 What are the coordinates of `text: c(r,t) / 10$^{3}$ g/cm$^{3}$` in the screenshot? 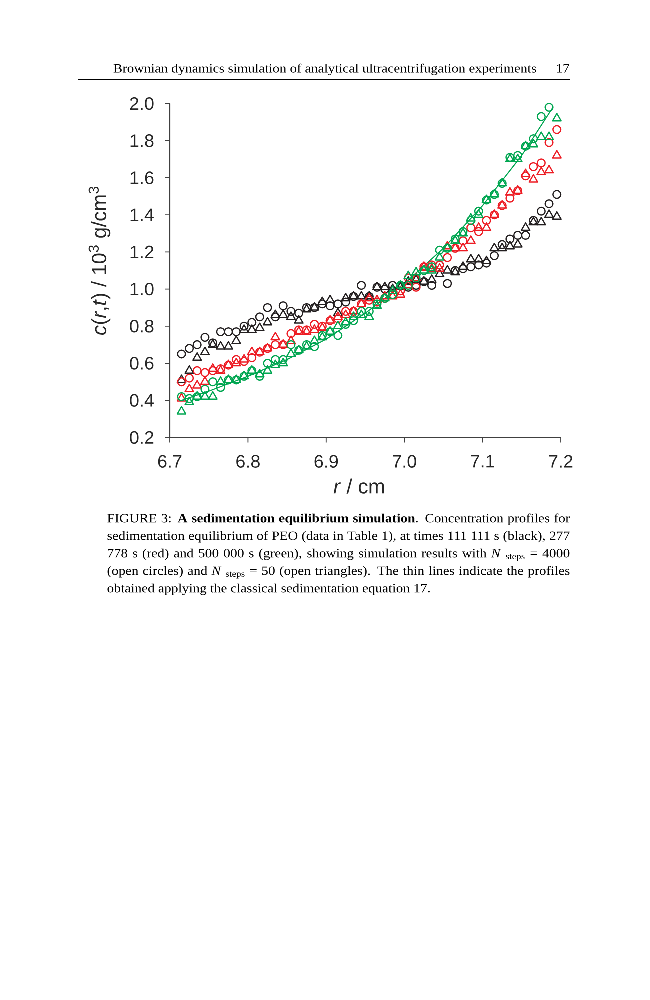 It's located at (99, 260).